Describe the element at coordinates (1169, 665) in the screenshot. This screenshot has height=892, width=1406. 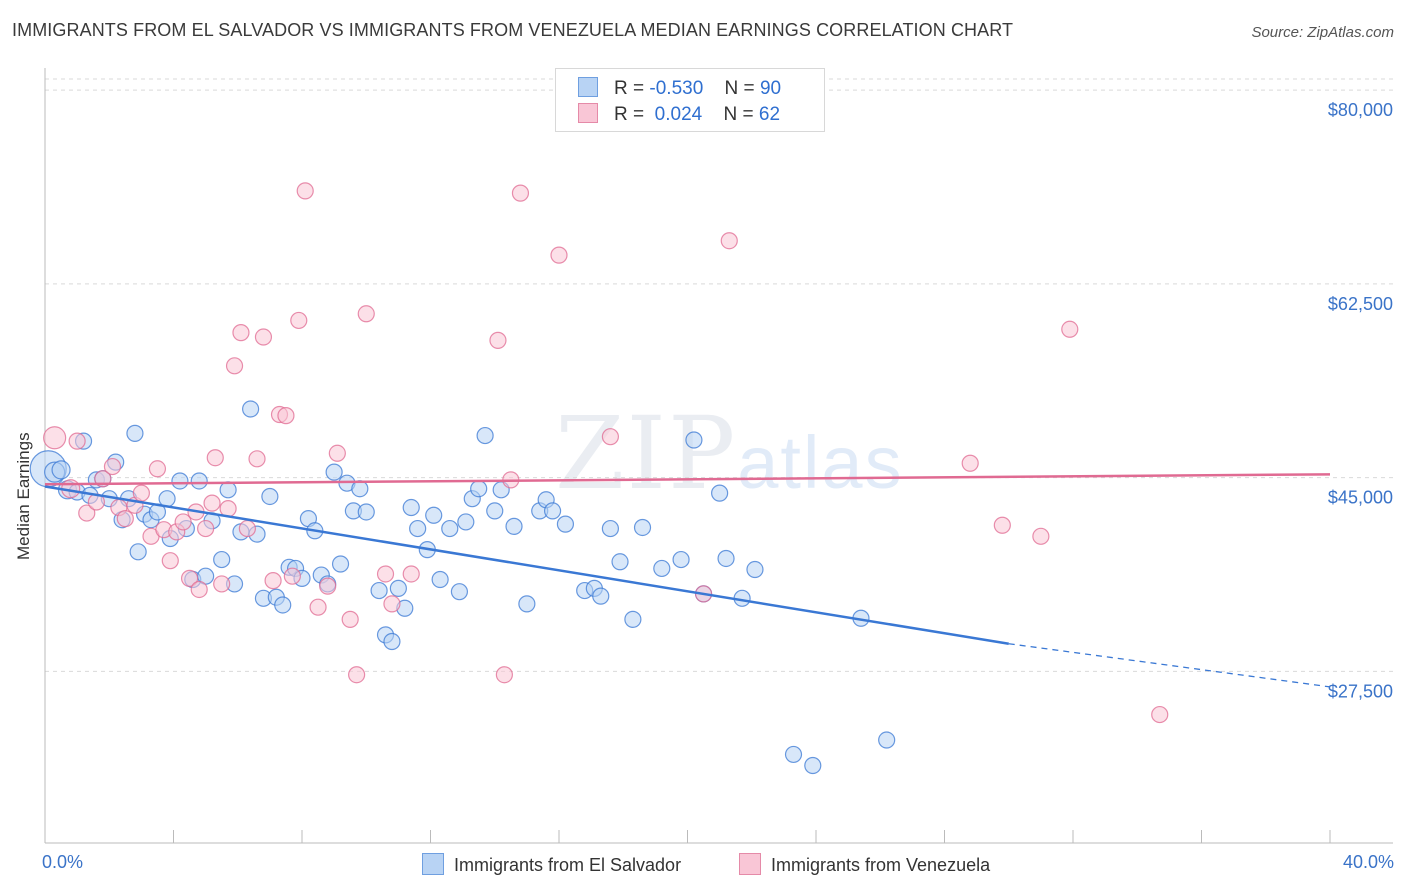
I see `el-salvador-trend-extension` at that location.